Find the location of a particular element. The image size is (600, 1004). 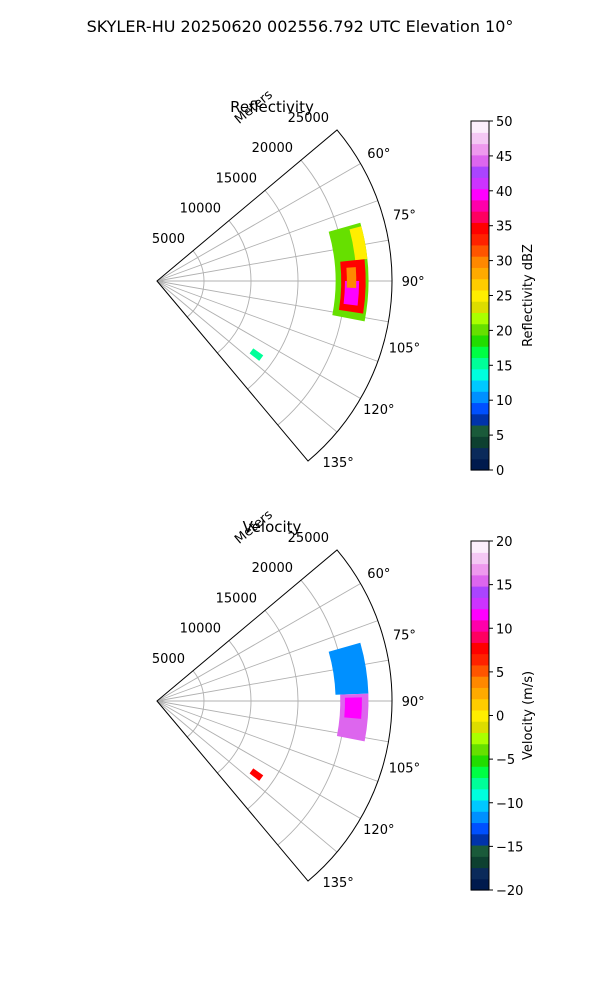

colorbar-tick-label: 50 is located at coordinates (504, 122).